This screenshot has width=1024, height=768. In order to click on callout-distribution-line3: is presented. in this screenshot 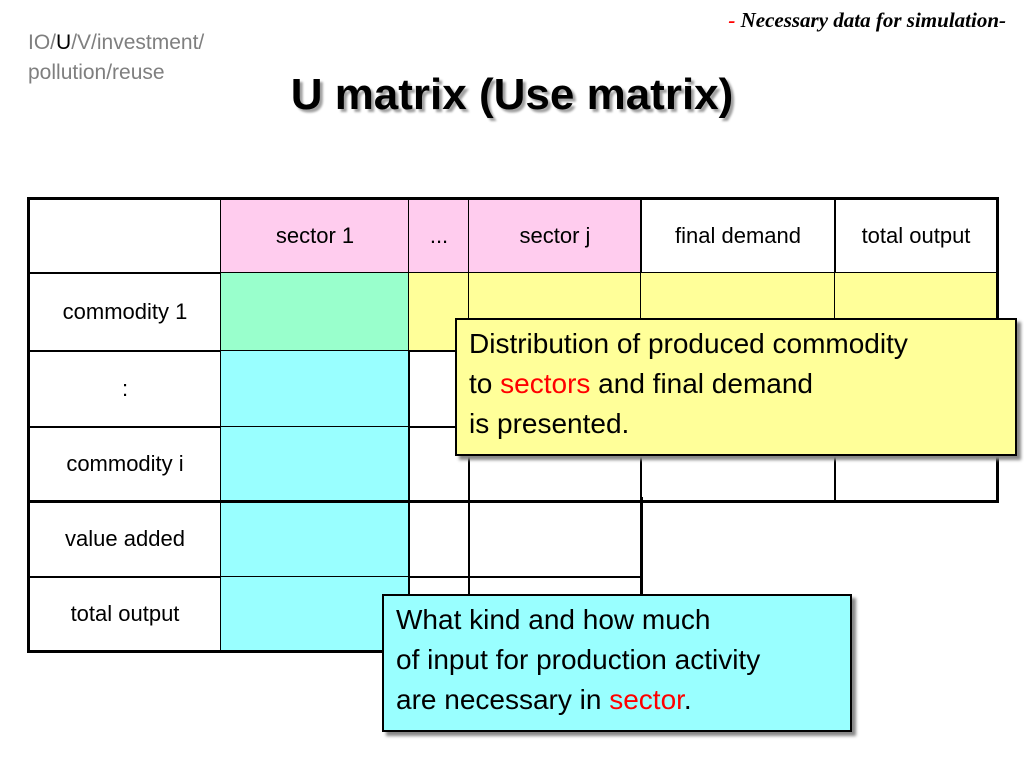, I will do `click(549, 423)`.